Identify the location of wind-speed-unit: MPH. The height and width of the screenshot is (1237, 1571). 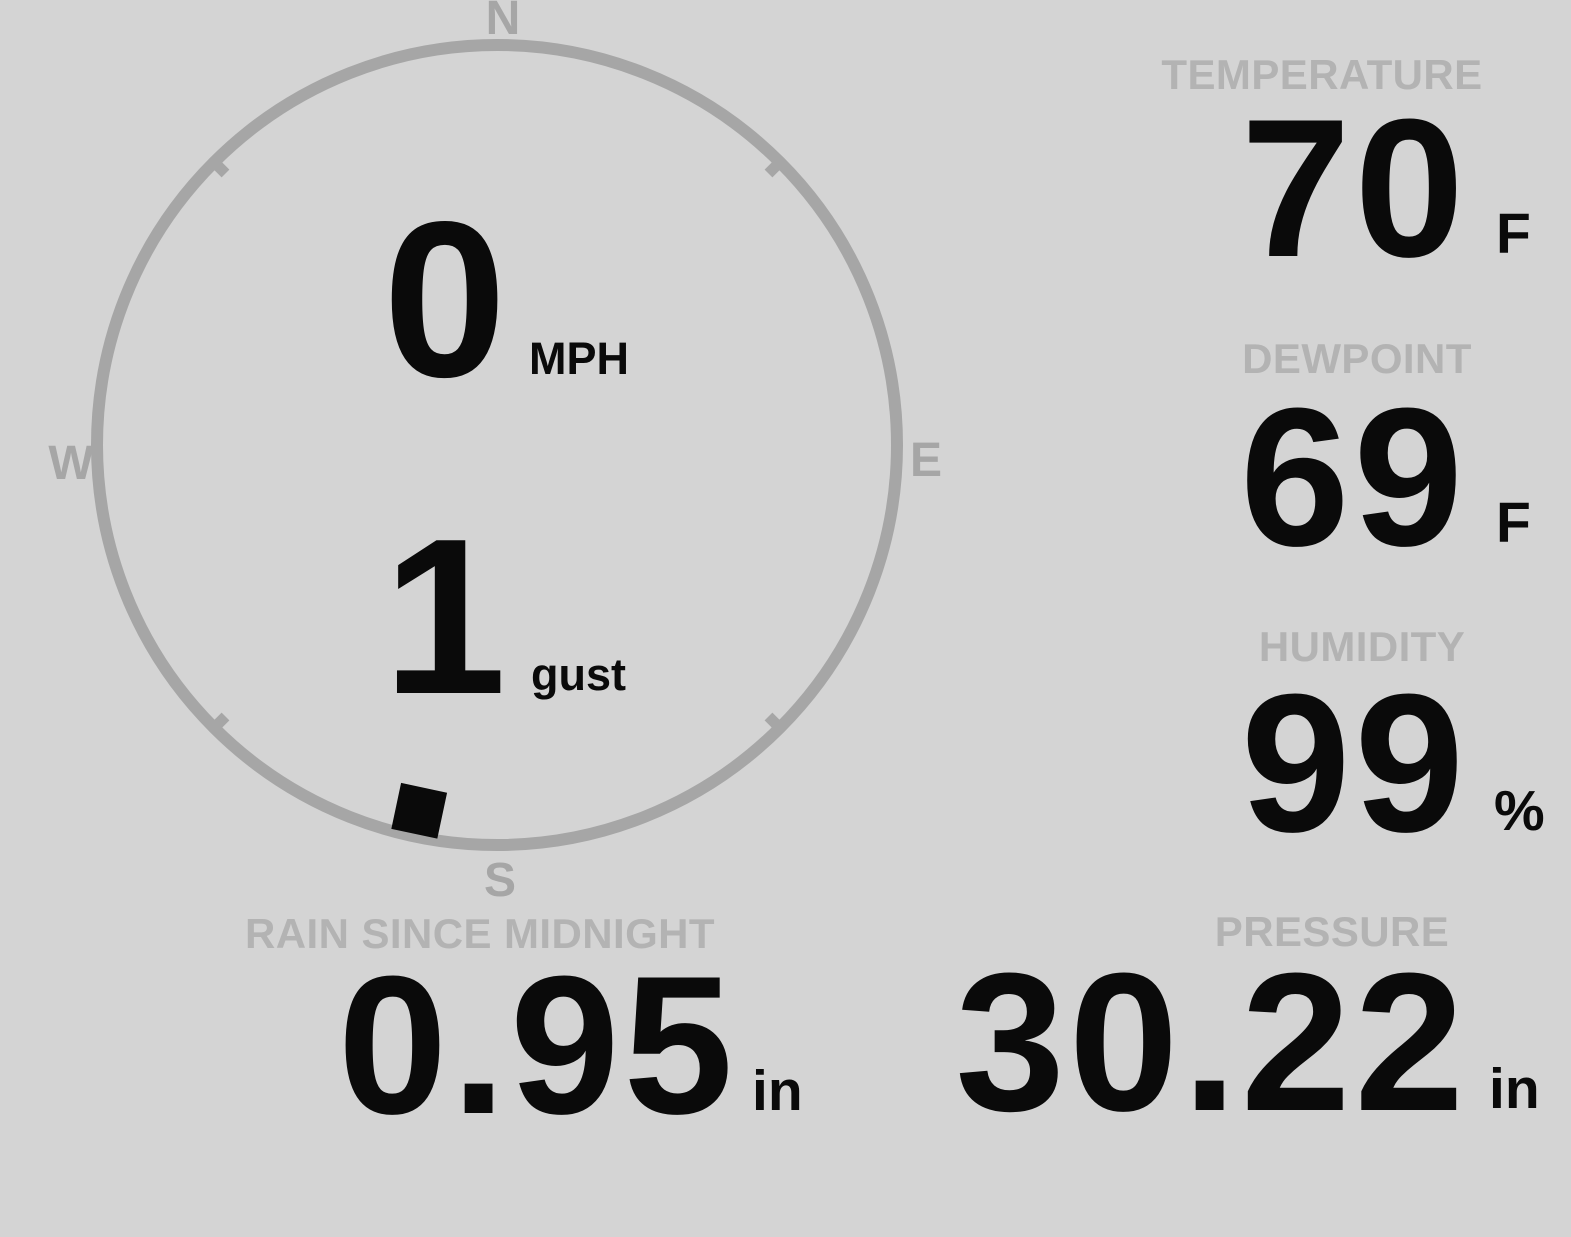
(579, 358).